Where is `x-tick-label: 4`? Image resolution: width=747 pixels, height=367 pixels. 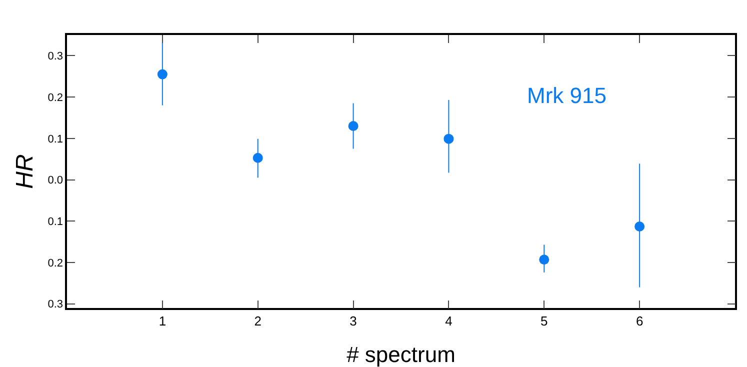
x-tick-label: 4 is located at coordinates (448, 320).